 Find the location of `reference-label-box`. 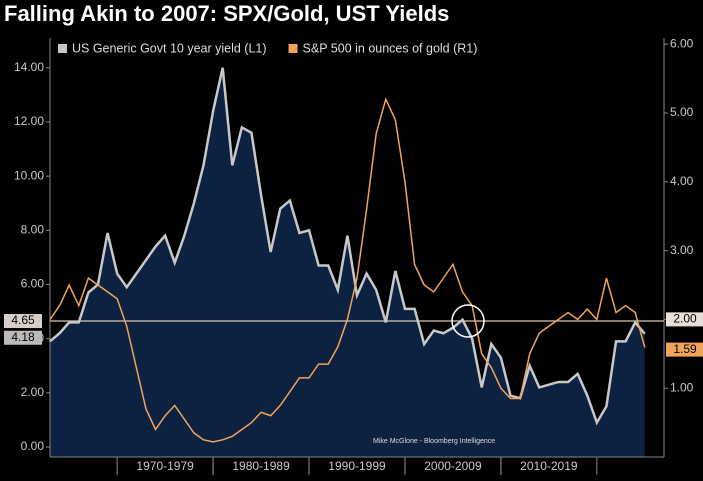

reference-label-box is located at coordinates (23, 321).